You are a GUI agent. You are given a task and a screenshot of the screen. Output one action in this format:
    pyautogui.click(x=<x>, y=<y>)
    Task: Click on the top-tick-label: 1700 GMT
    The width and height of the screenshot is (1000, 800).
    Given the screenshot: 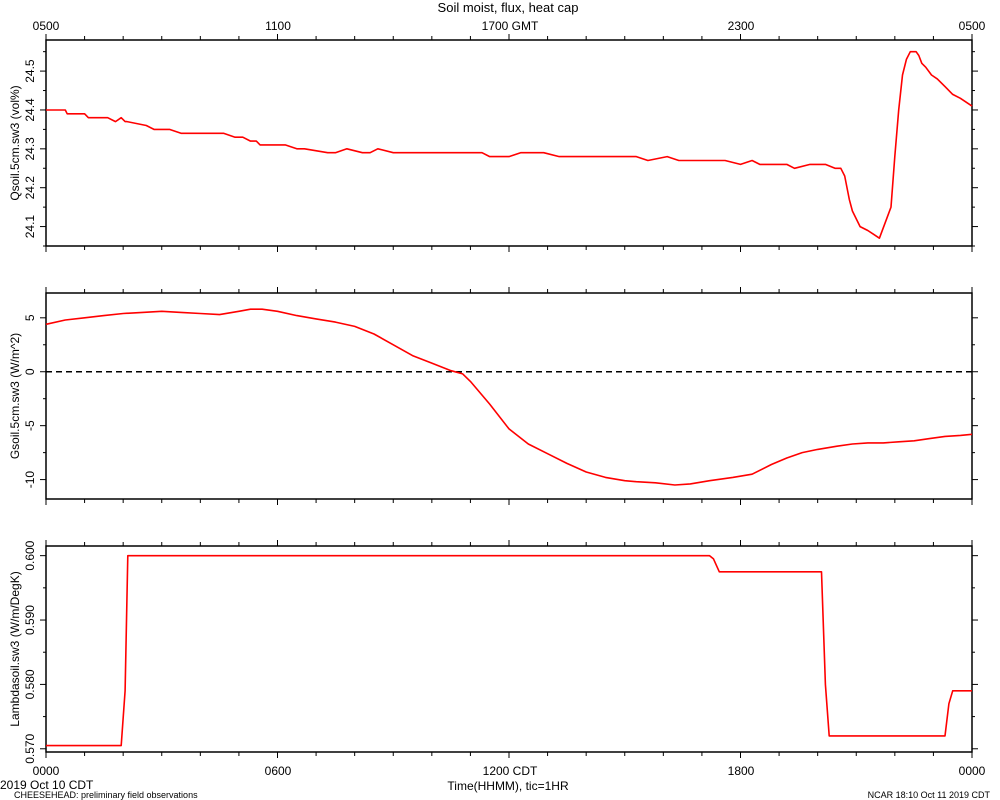 What is the action you would take?
    pyautogui.click(x=510, y=26)
    